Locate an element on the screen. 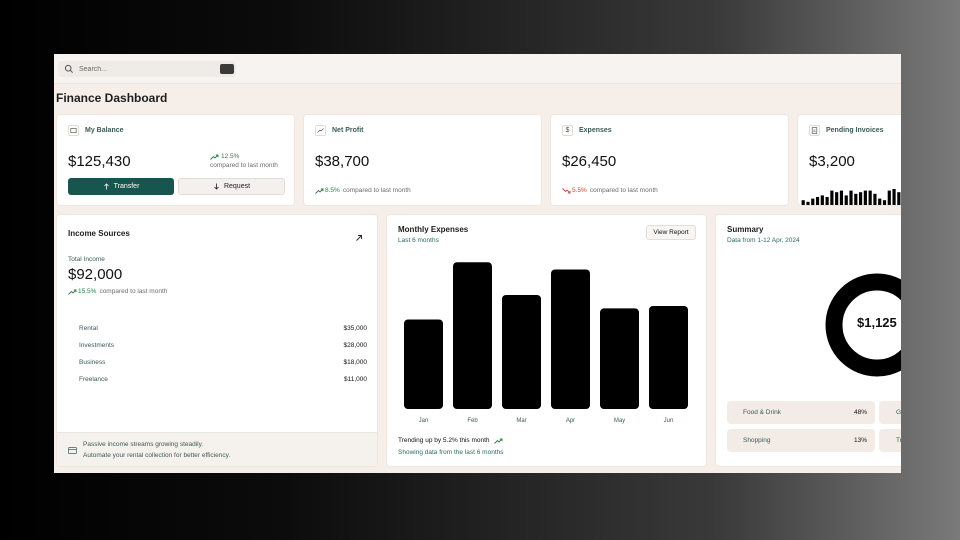  bar-apr is located at coordinates (570, 339).